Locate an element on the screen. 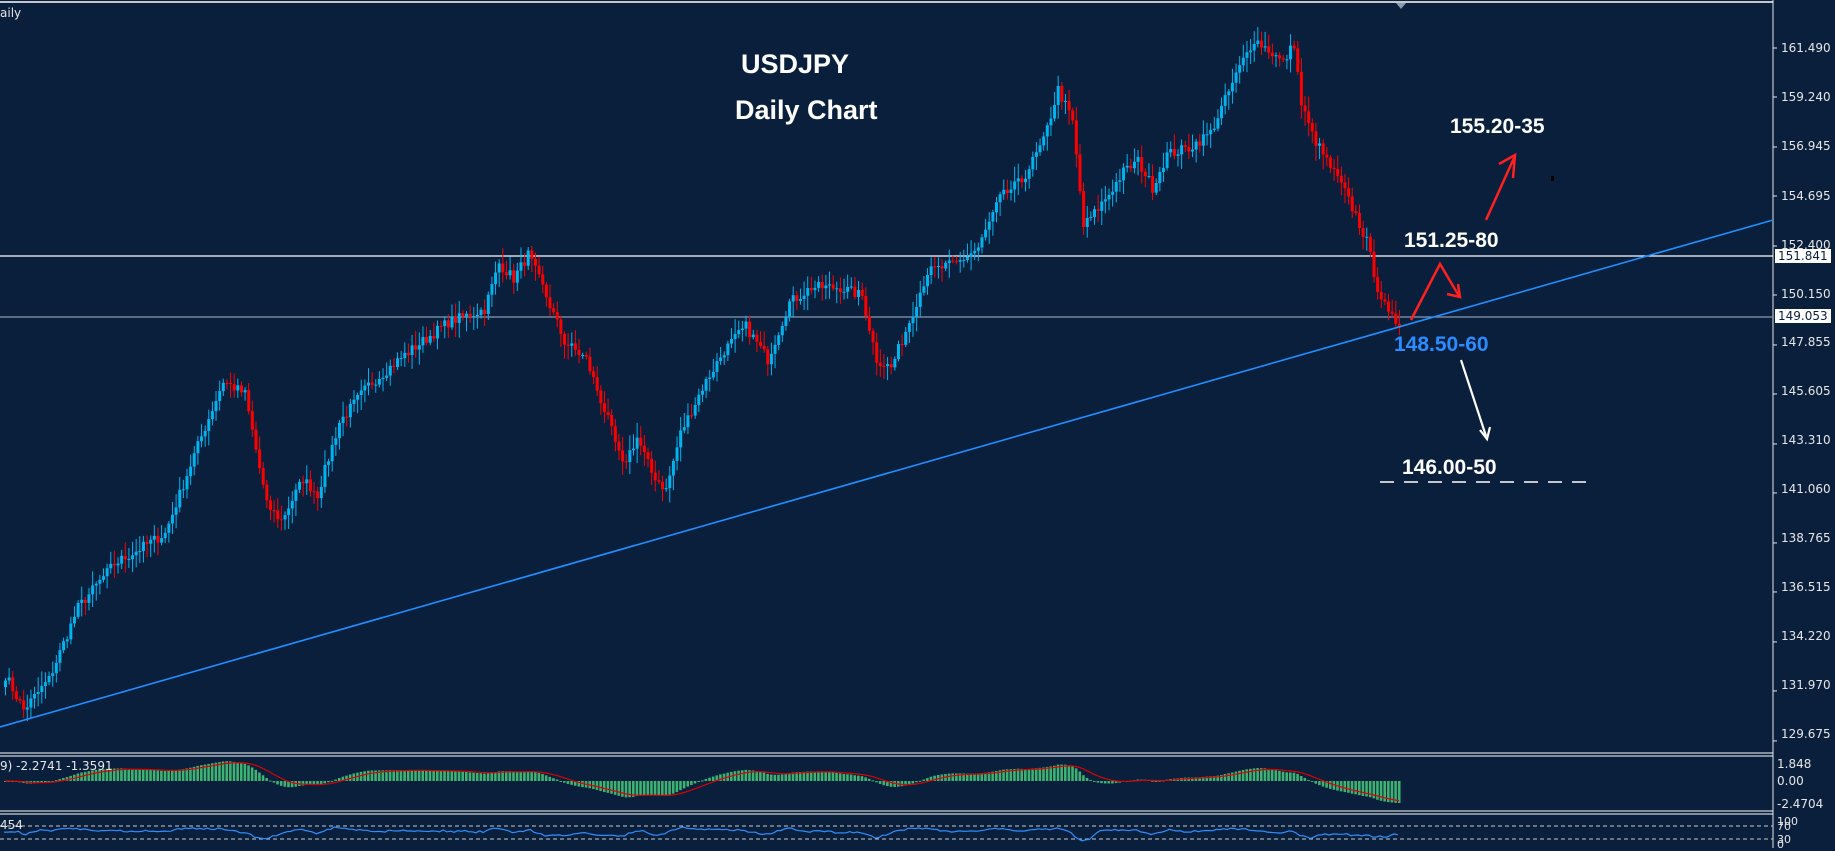 This screenshot has height=851, width=1835. macd-tick: 0.00 is located at coordinates (1790, 781).